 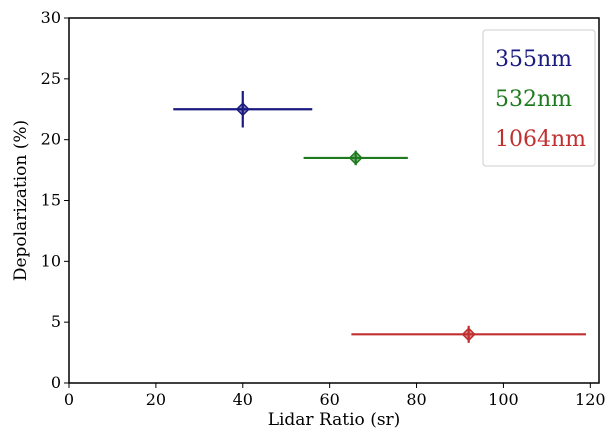 I want to click on x-tick-label: 20, so click(x=156, y=399).